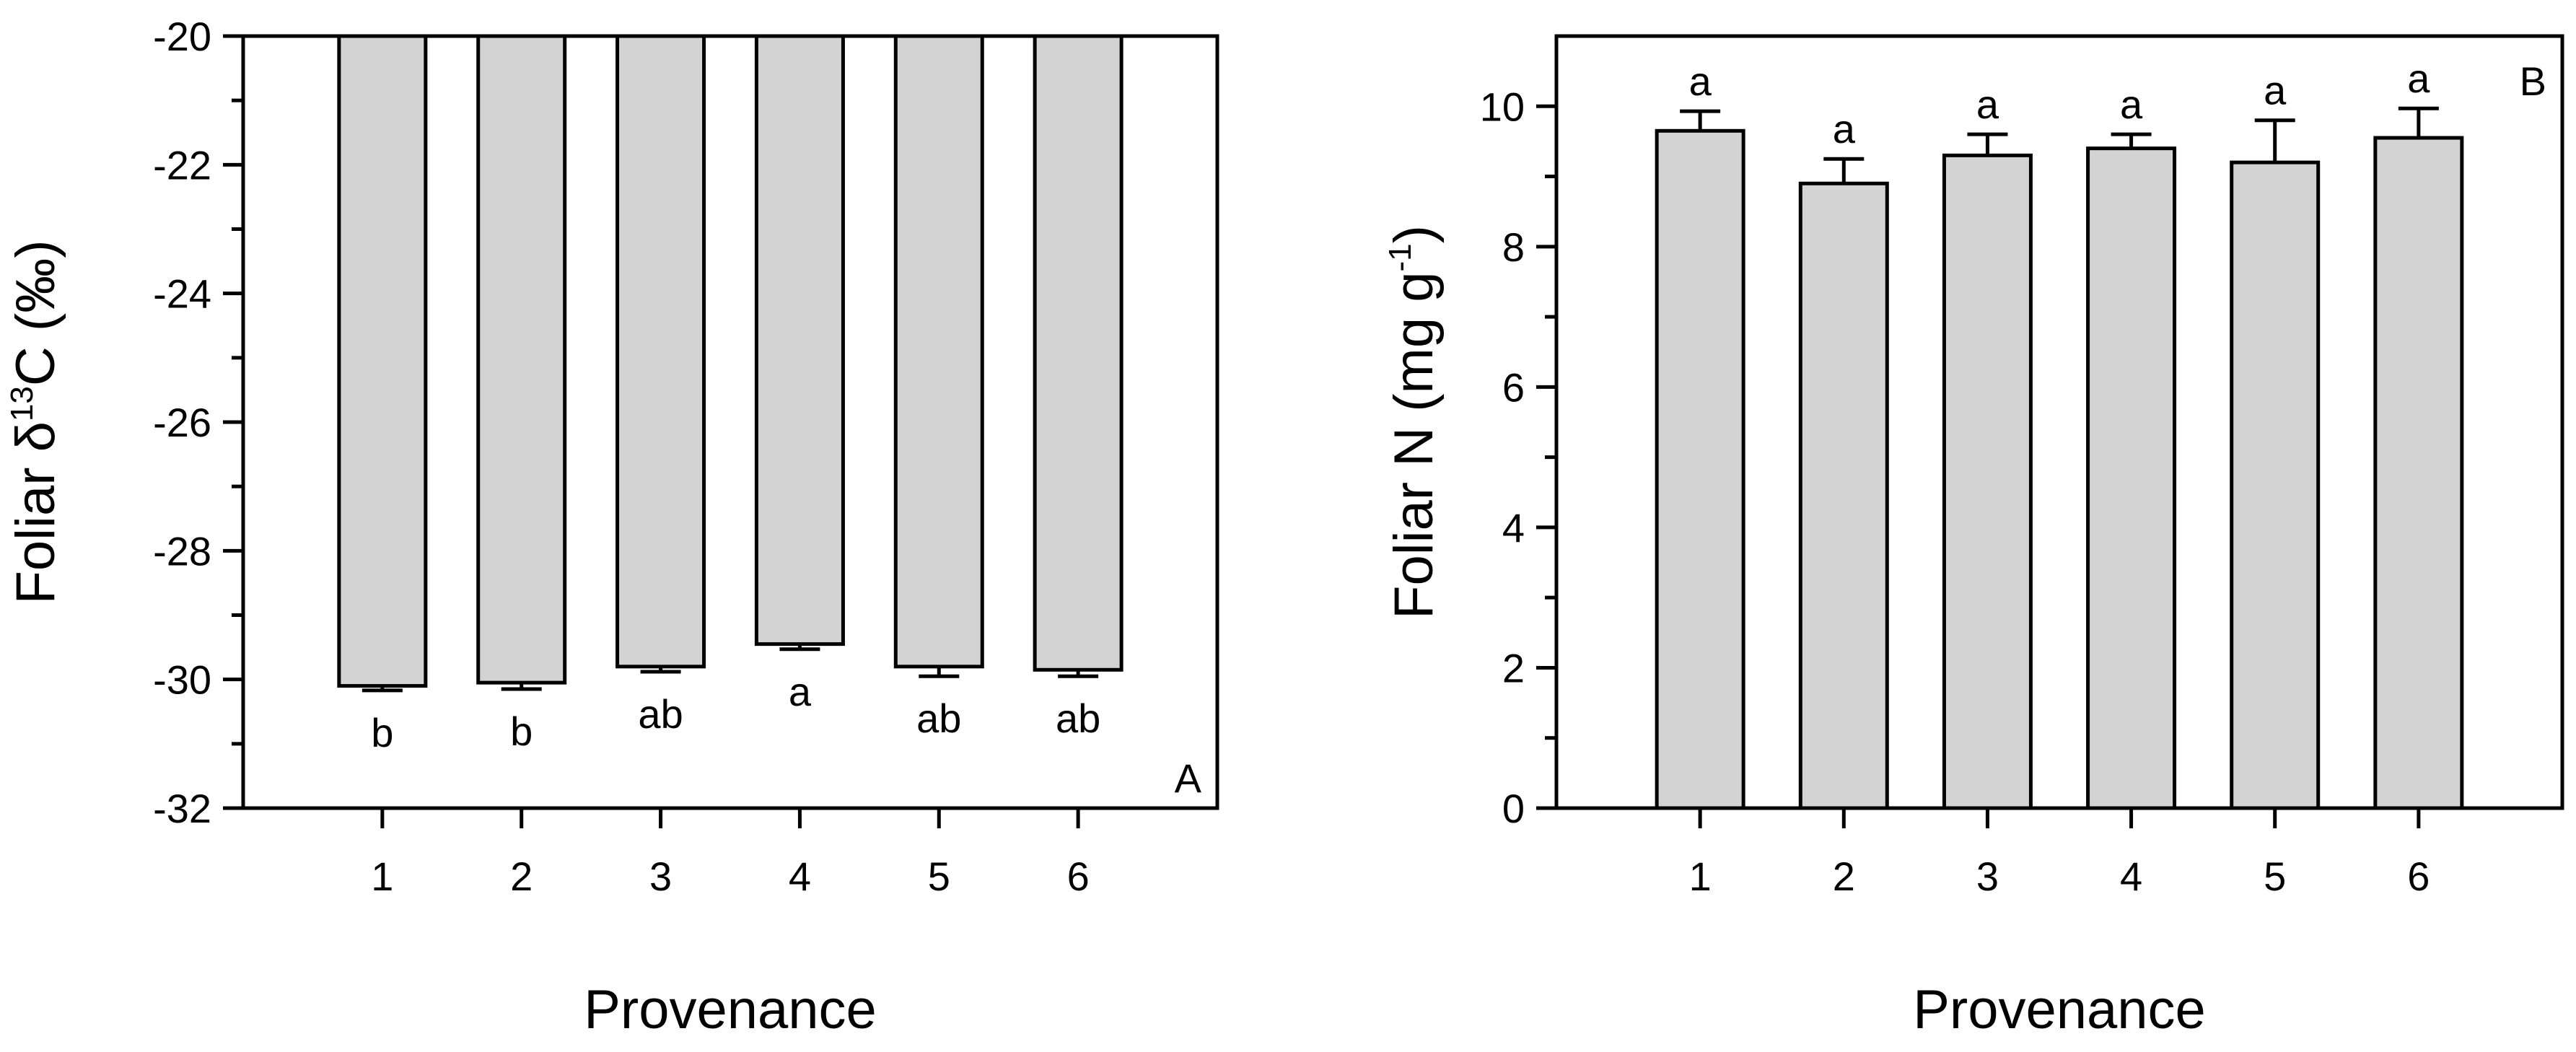 The width and height of the screenshot is (2576, 1052). Describe the element at coordinates (2275, 90) in the screenshot. I see `significance-label-5: a` at that location.